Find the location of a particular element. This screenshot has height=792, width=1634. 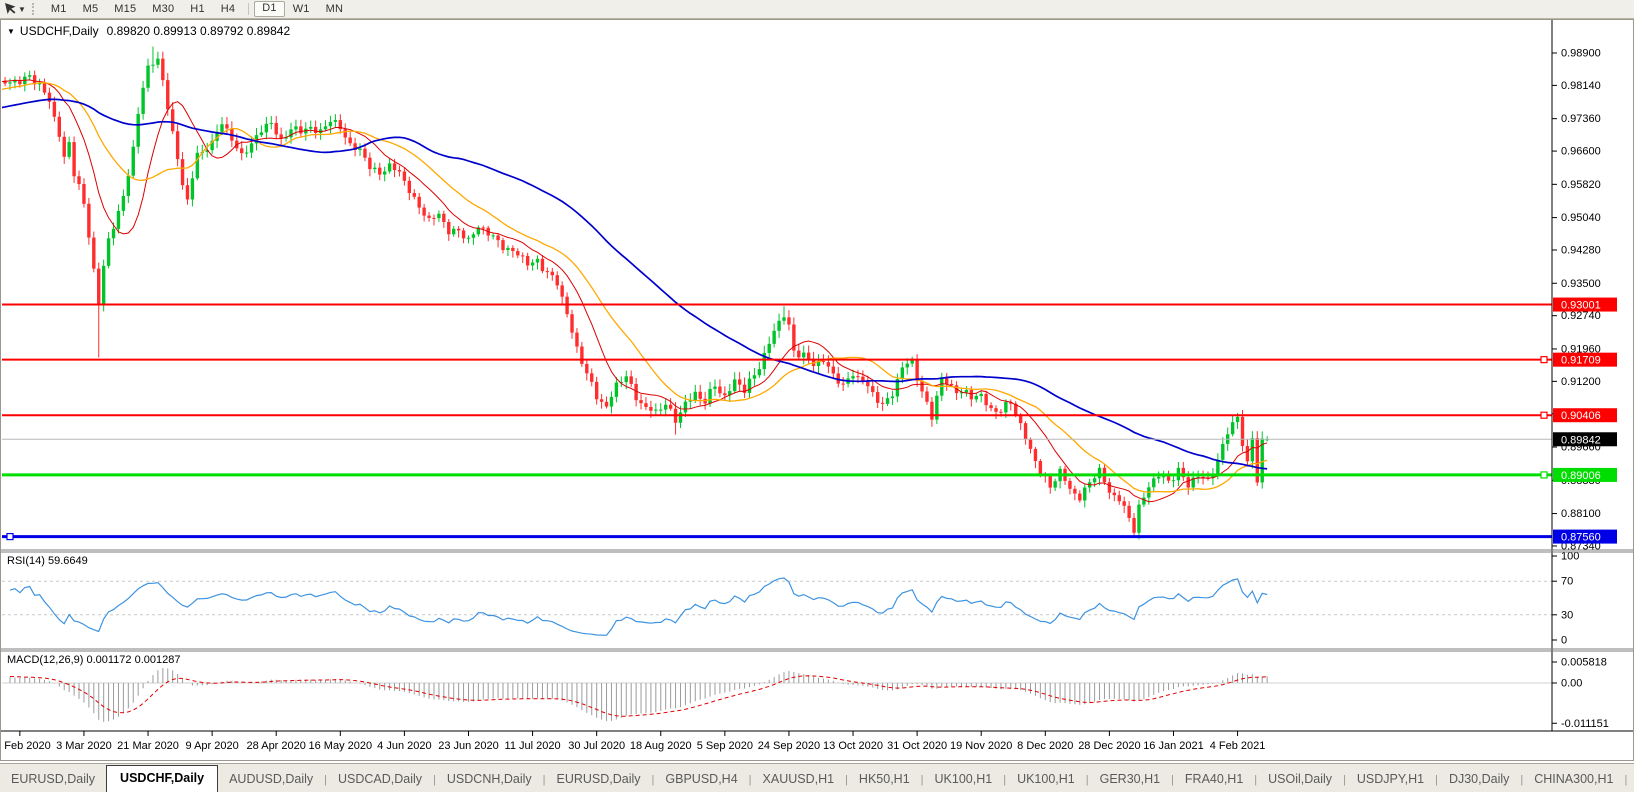

timeframe-button-H1: H1 is located at coordinates (197, 9).